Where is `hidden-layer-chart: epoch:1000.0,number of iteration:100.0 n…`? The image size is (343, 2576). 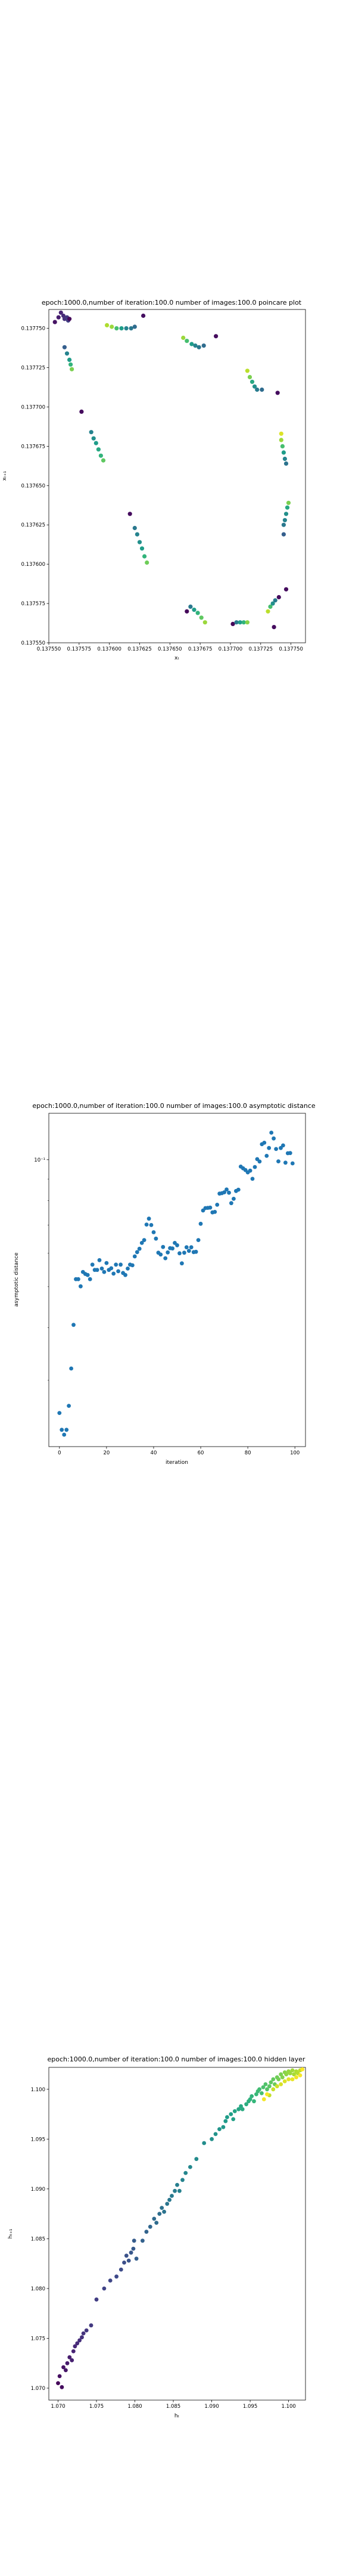
hidden-layer-chart: epoch:1000.0,number of iteration:100.0 n… is located at coordinates (157, 2237).